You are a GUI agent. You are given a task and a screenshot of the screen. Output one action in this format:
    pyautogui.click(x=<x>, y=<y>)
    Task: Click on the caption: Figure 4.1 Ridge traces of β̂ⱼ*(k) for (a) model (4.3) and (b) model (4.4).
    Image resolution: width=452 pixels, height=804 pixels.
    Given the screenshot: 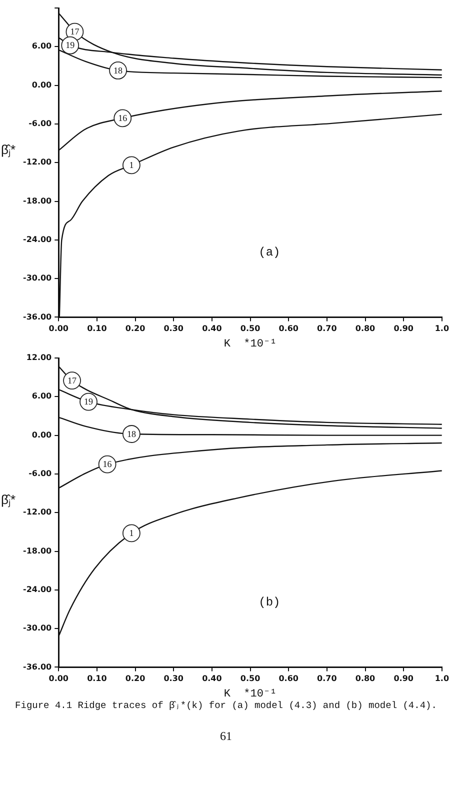 What is the action you would take?
    pyautogui.click(x=226, y=705)
    